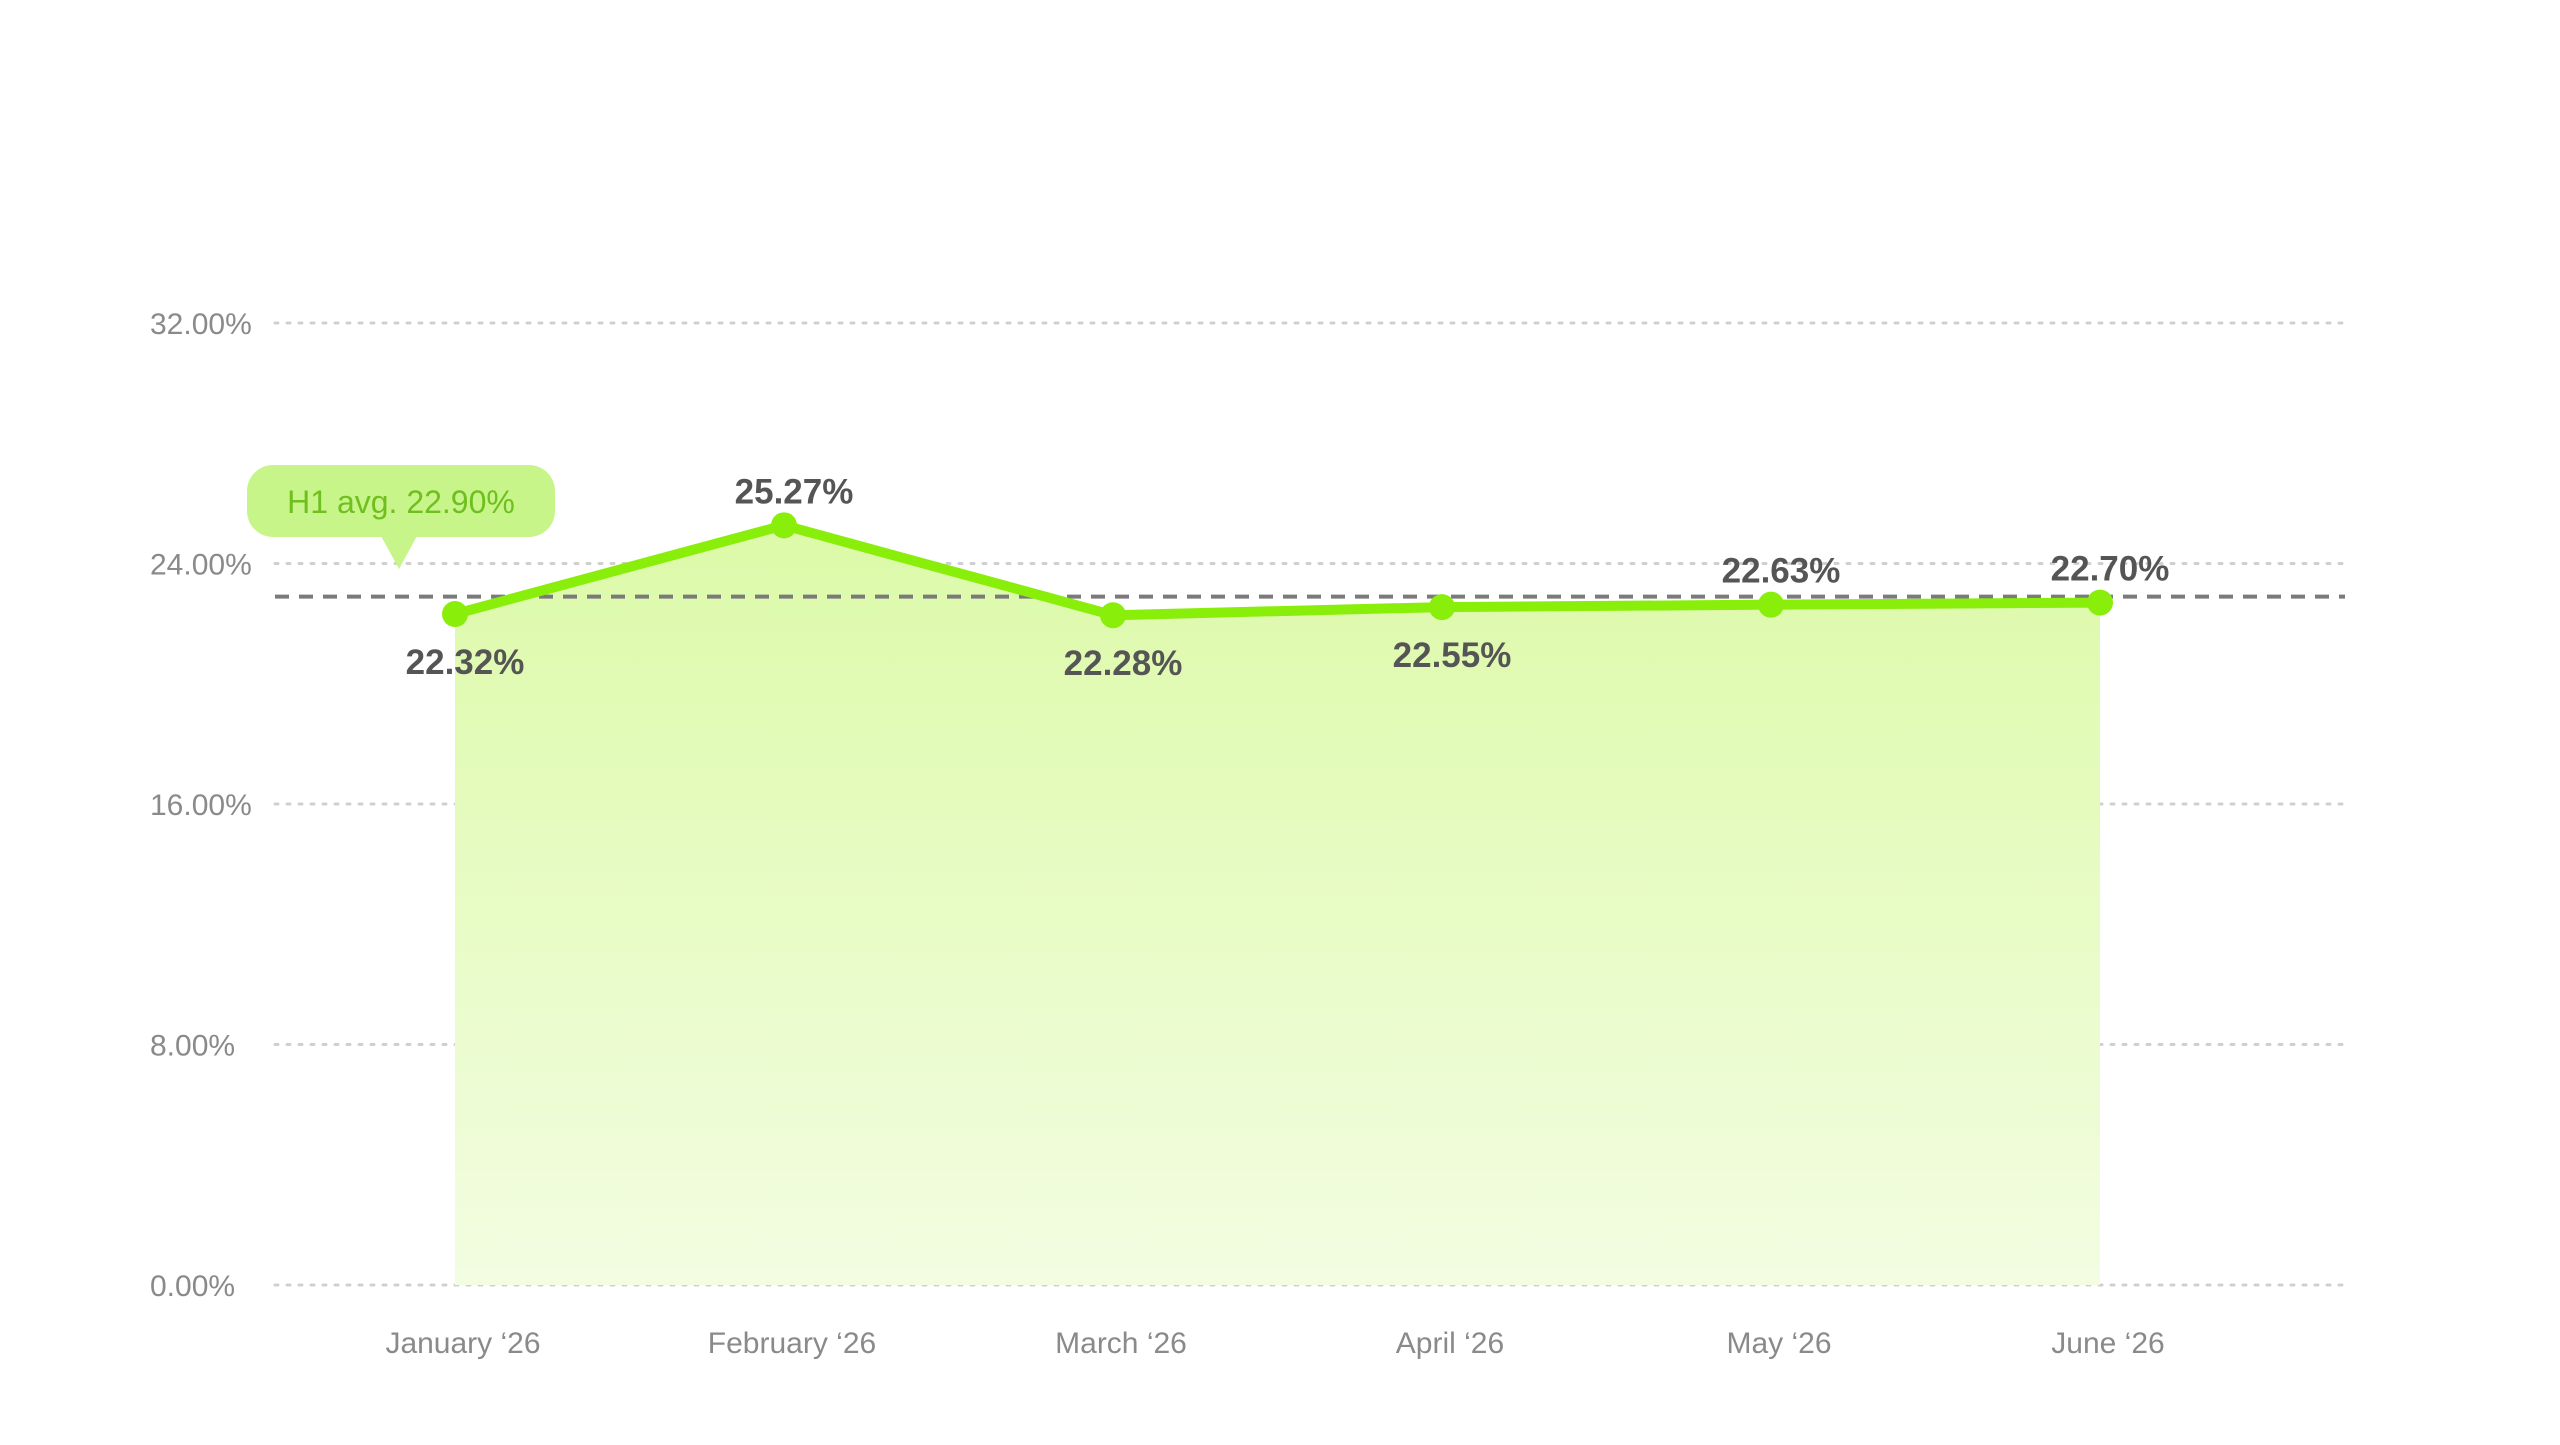  What do you see at coordinates (1450, 1343) in the screenshot?
I see `x-tick-label: April ‘26` at bounding box center [1450, 1343].